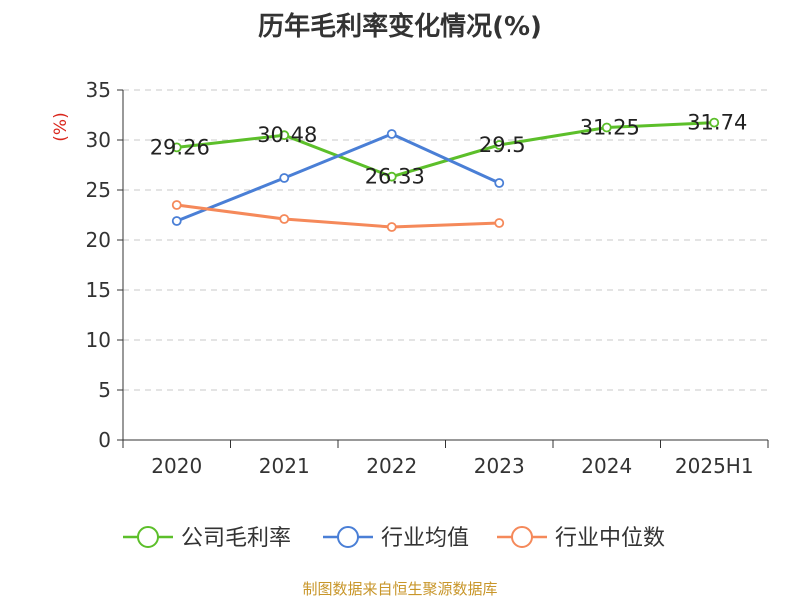  I want to click on data-label: 31.74, so click(717, 123).